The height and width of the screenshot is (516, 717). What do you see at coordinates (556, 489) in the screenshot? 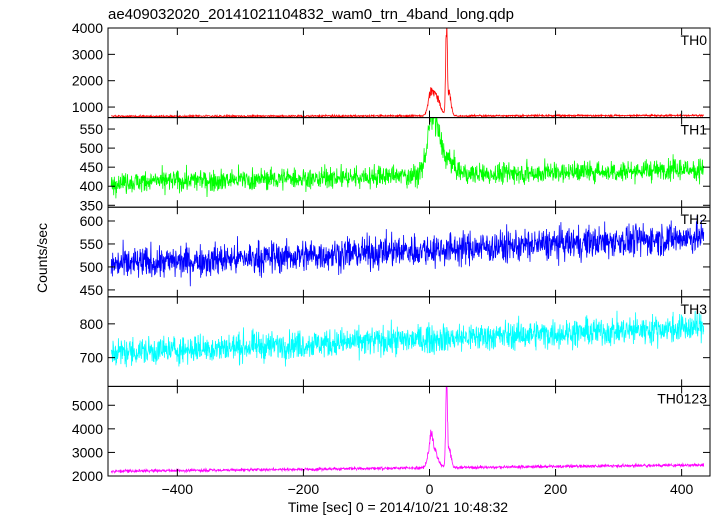
I see `x-tick-label: 200` at bounding box center [556, 489].